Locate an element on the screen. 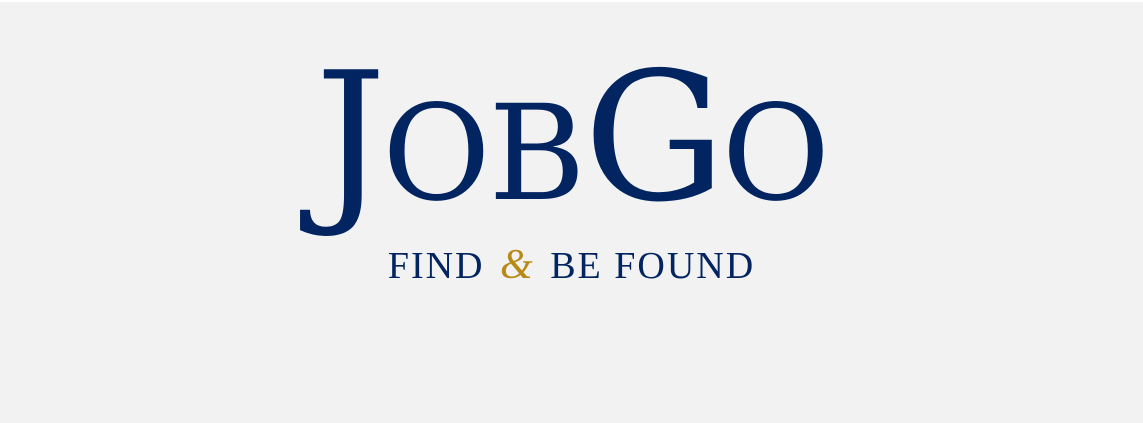 The image size is (1143, 423). logo-tagline: FIND & BE FOUND is located at coordinates (571, 265).